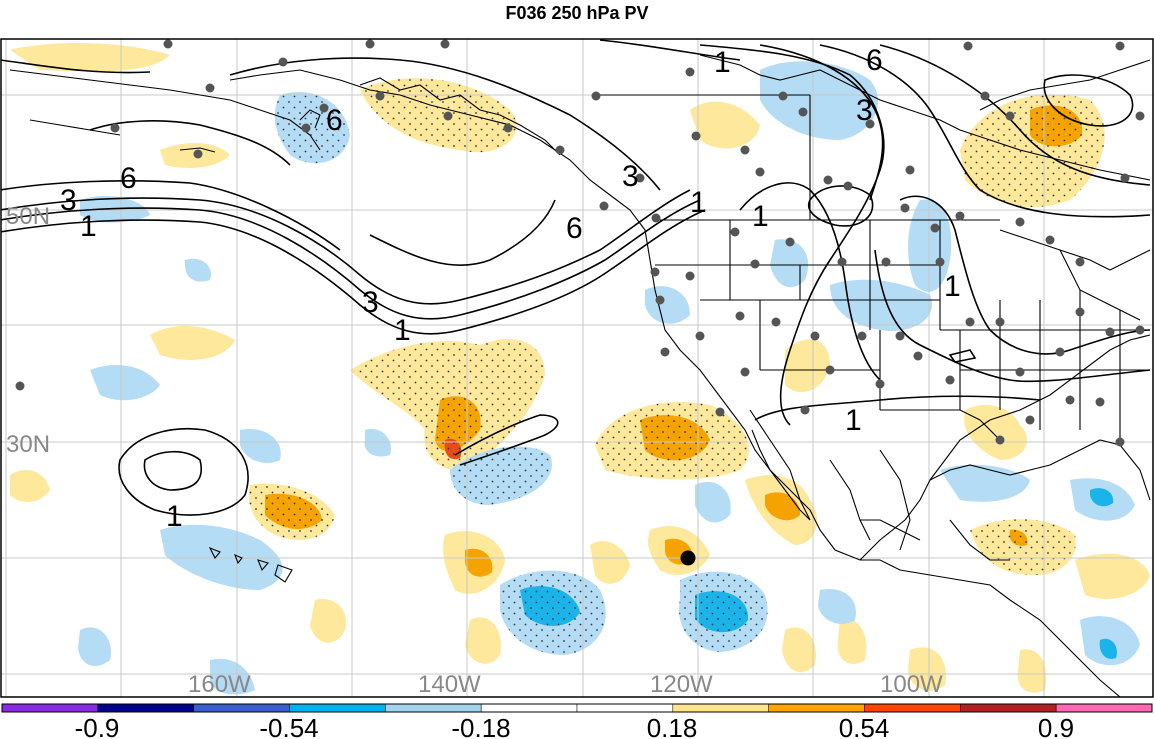  I want to click on colorbar-label: 0.9, so click(1056, 726).